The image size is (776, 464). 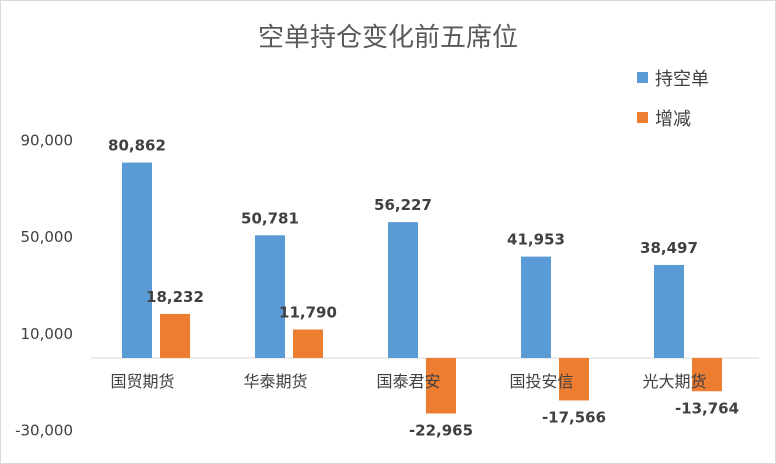 What do you see at coordinates (408, 381) in the screenshot?
I see `category-label: 国泰君安` at bounding box center [408, 381].